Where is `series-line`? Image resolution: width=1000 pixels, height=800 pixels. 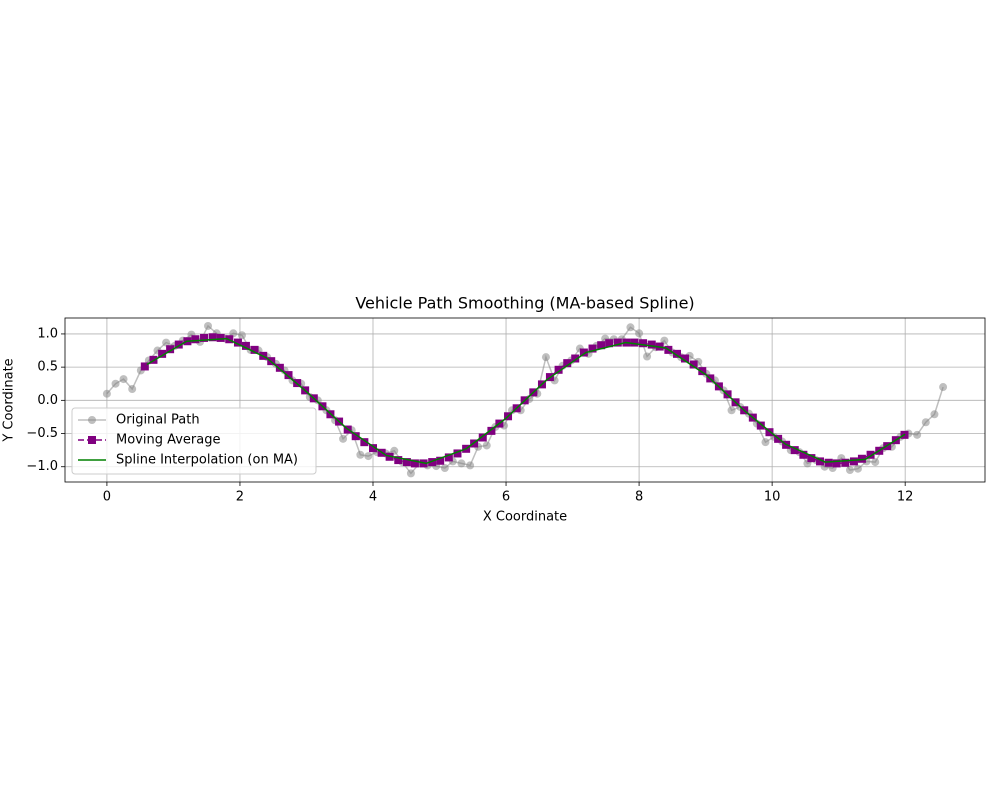
series-line is located at coordinates (526, 401).